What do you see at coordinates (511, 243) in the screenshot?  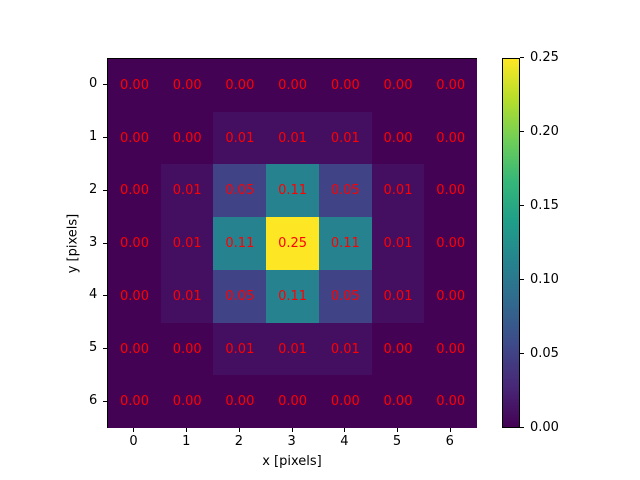 I see `colorbar` at bounding box center [511, 243].